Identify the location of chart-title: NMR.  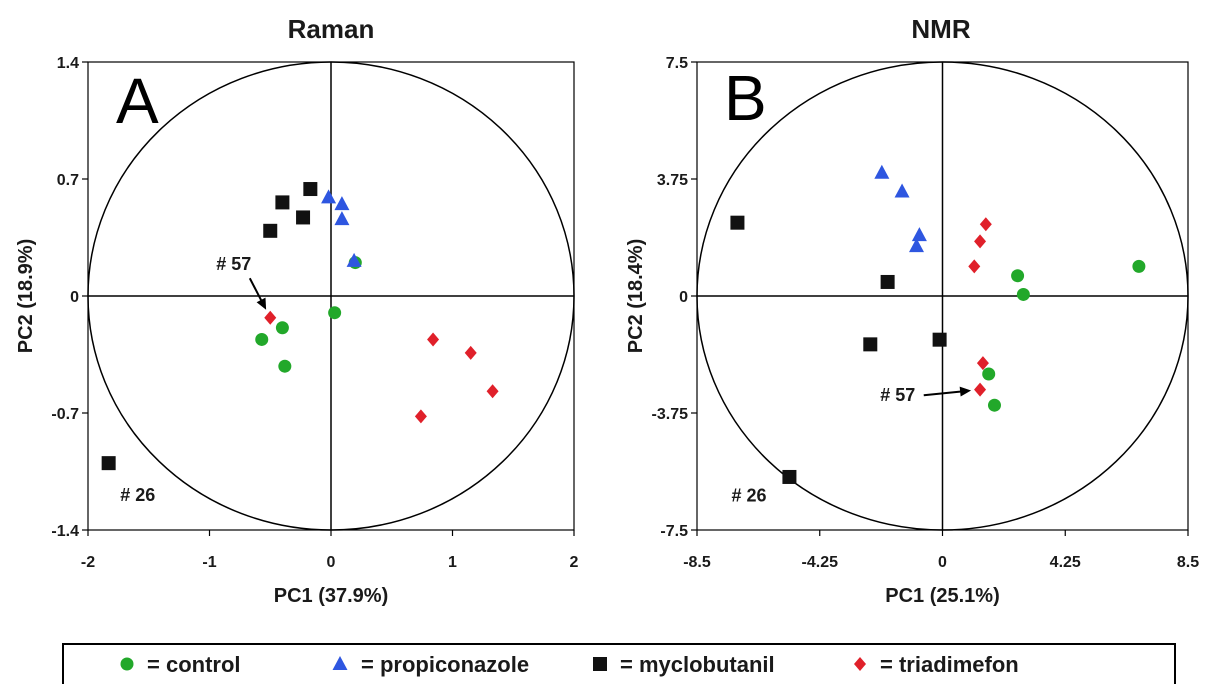
(940, 29).